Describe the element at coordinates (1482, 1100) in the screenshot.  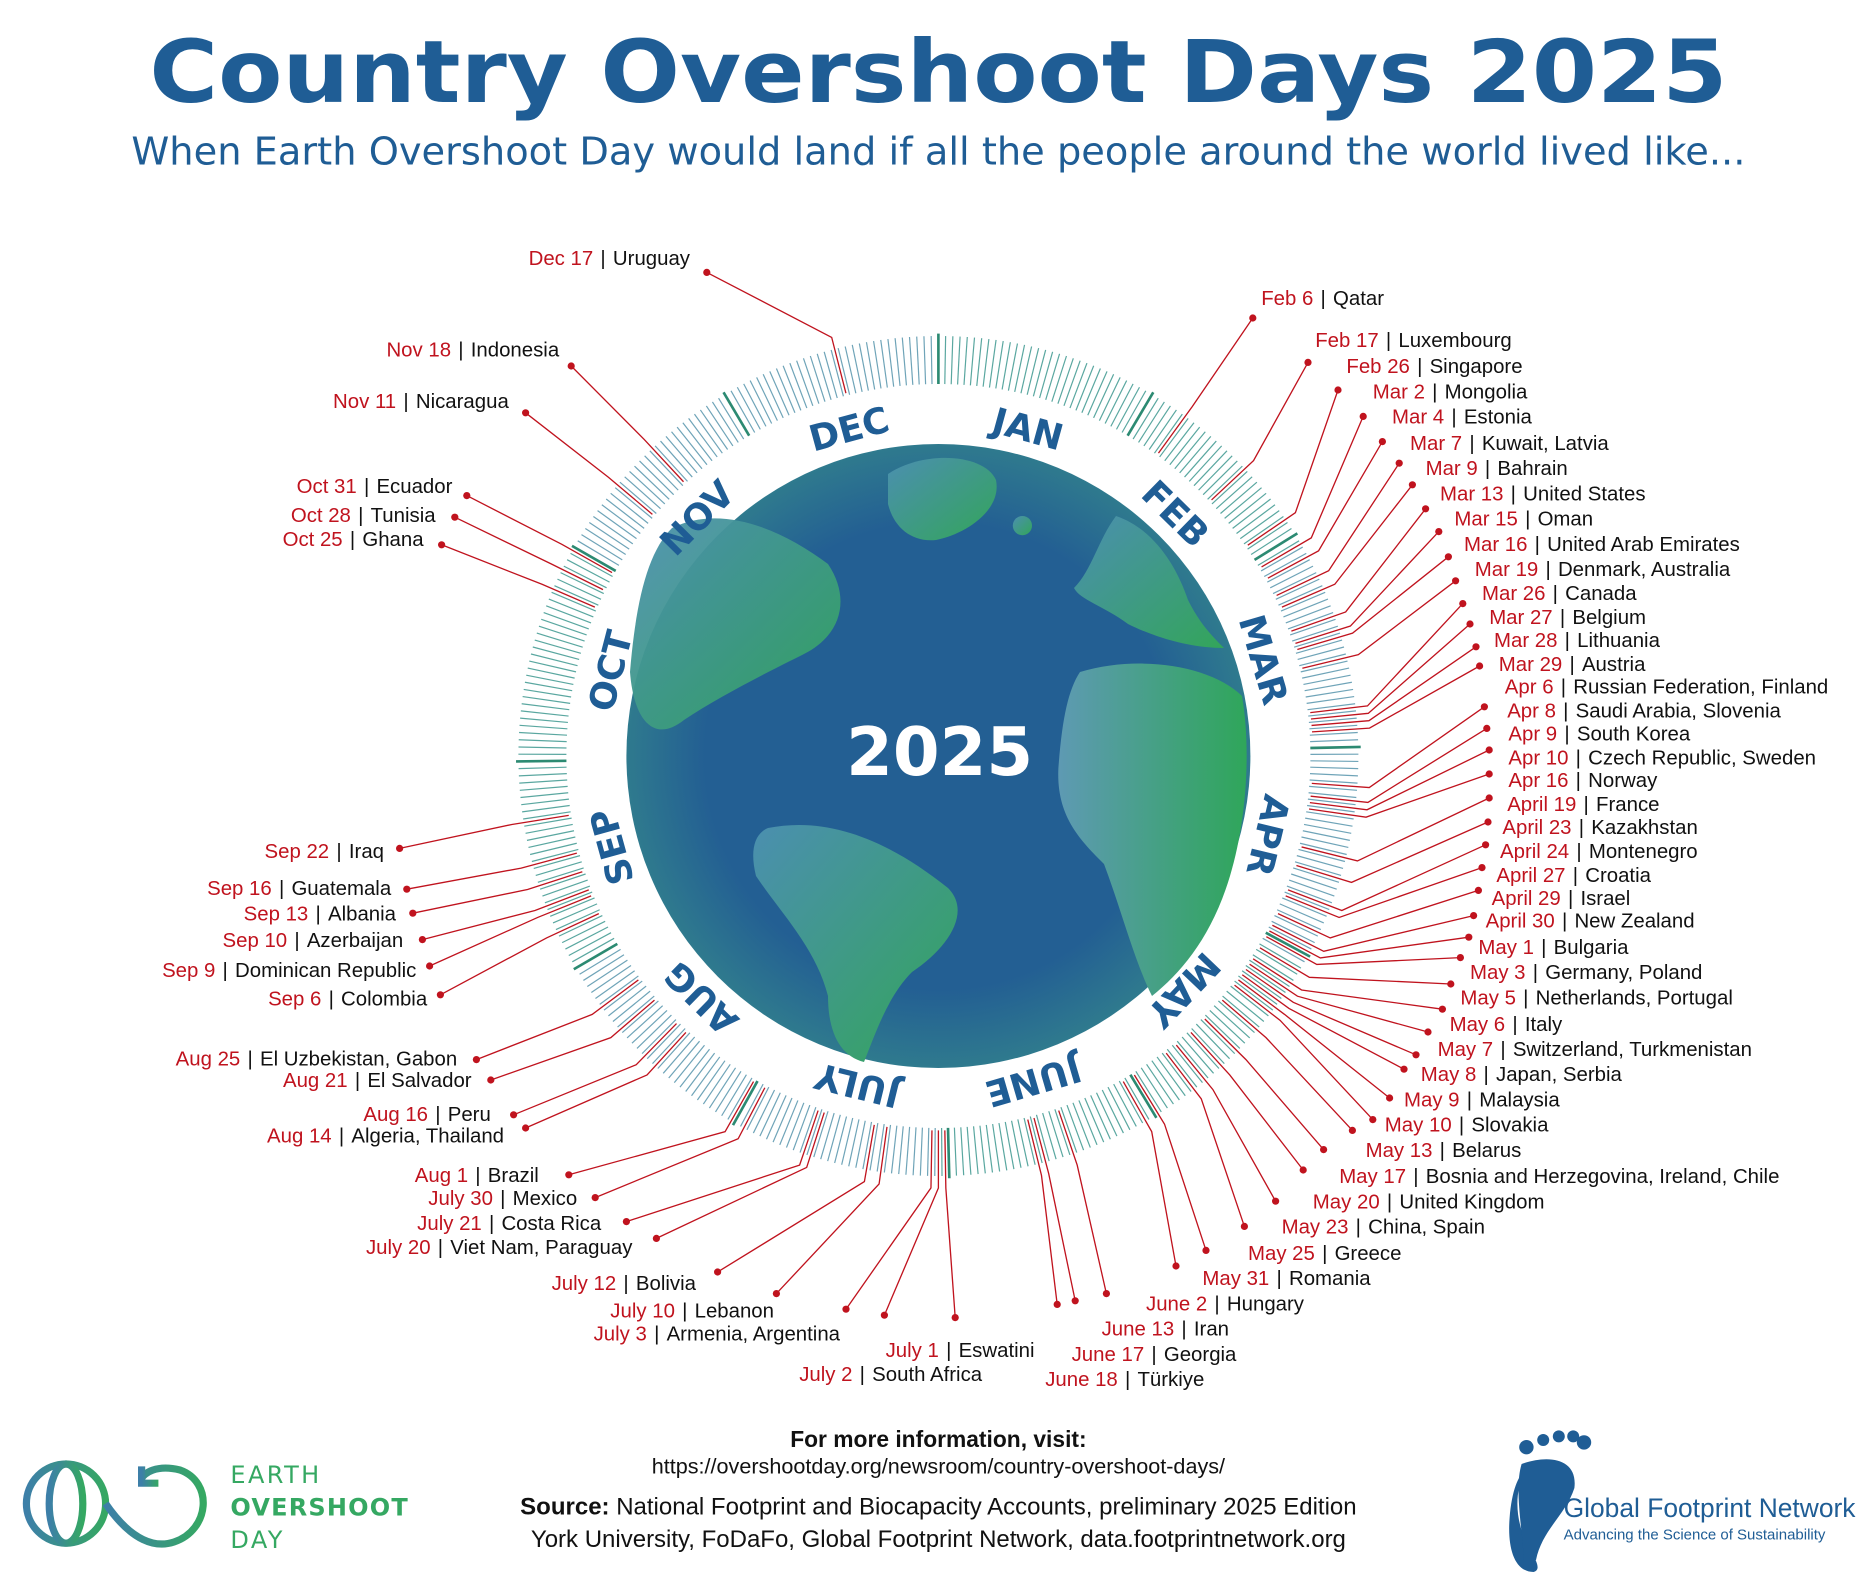
I see `country-label: May 9 | Malaysia` at that location.